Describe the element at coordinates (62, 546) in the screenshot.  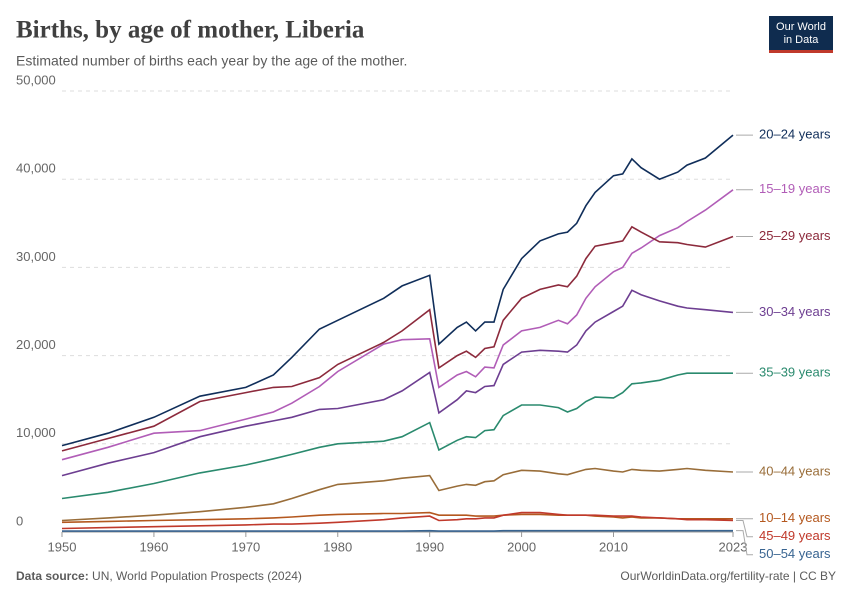
I see `x-tick-label: 1950` at that location.